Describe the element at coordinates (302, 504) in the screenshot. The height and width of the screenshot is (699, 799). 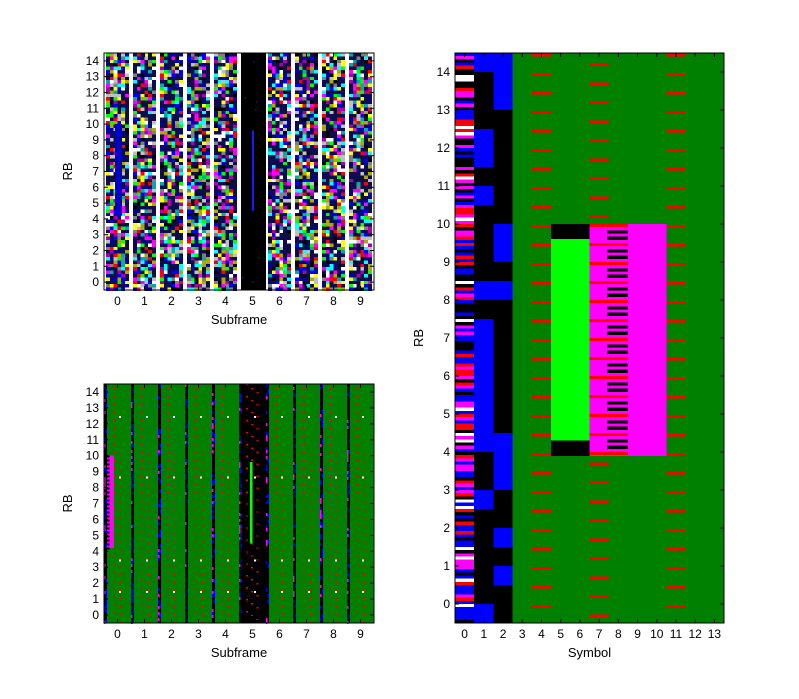
I see `subframe-column` at that location.